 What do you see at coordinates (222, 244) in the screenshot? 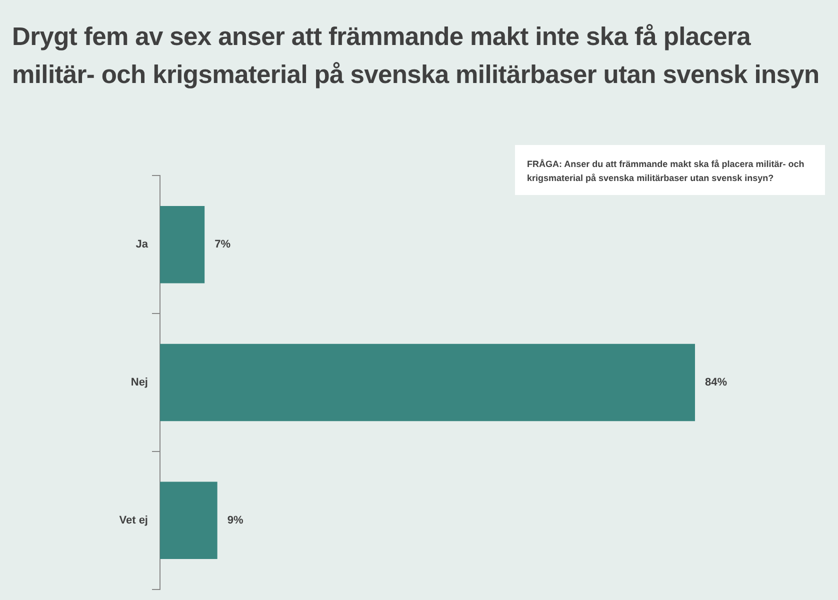
I see `data-label: 7%` at bounding box center [222, 244].